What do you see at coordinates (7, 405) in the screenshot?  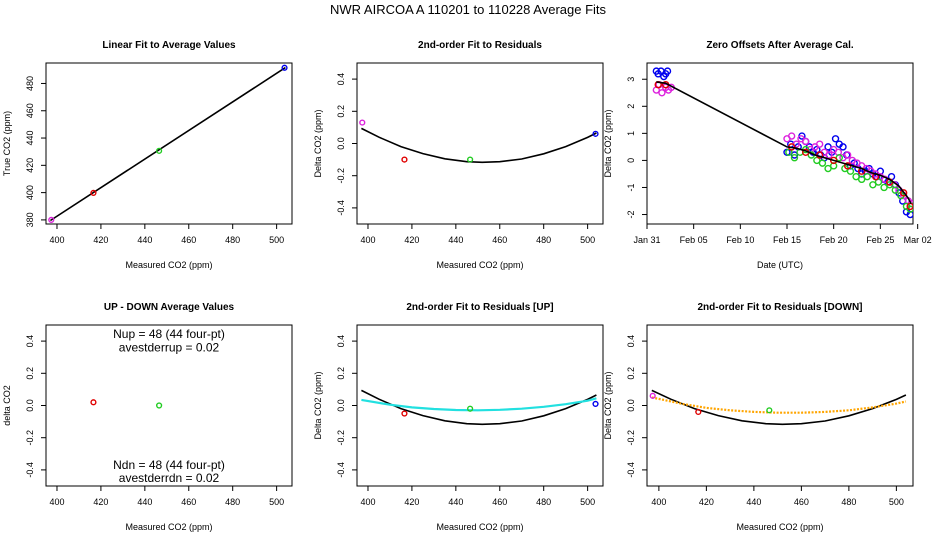 I see `y-axis-label: delta CO2` at bounding box center [7, 405].